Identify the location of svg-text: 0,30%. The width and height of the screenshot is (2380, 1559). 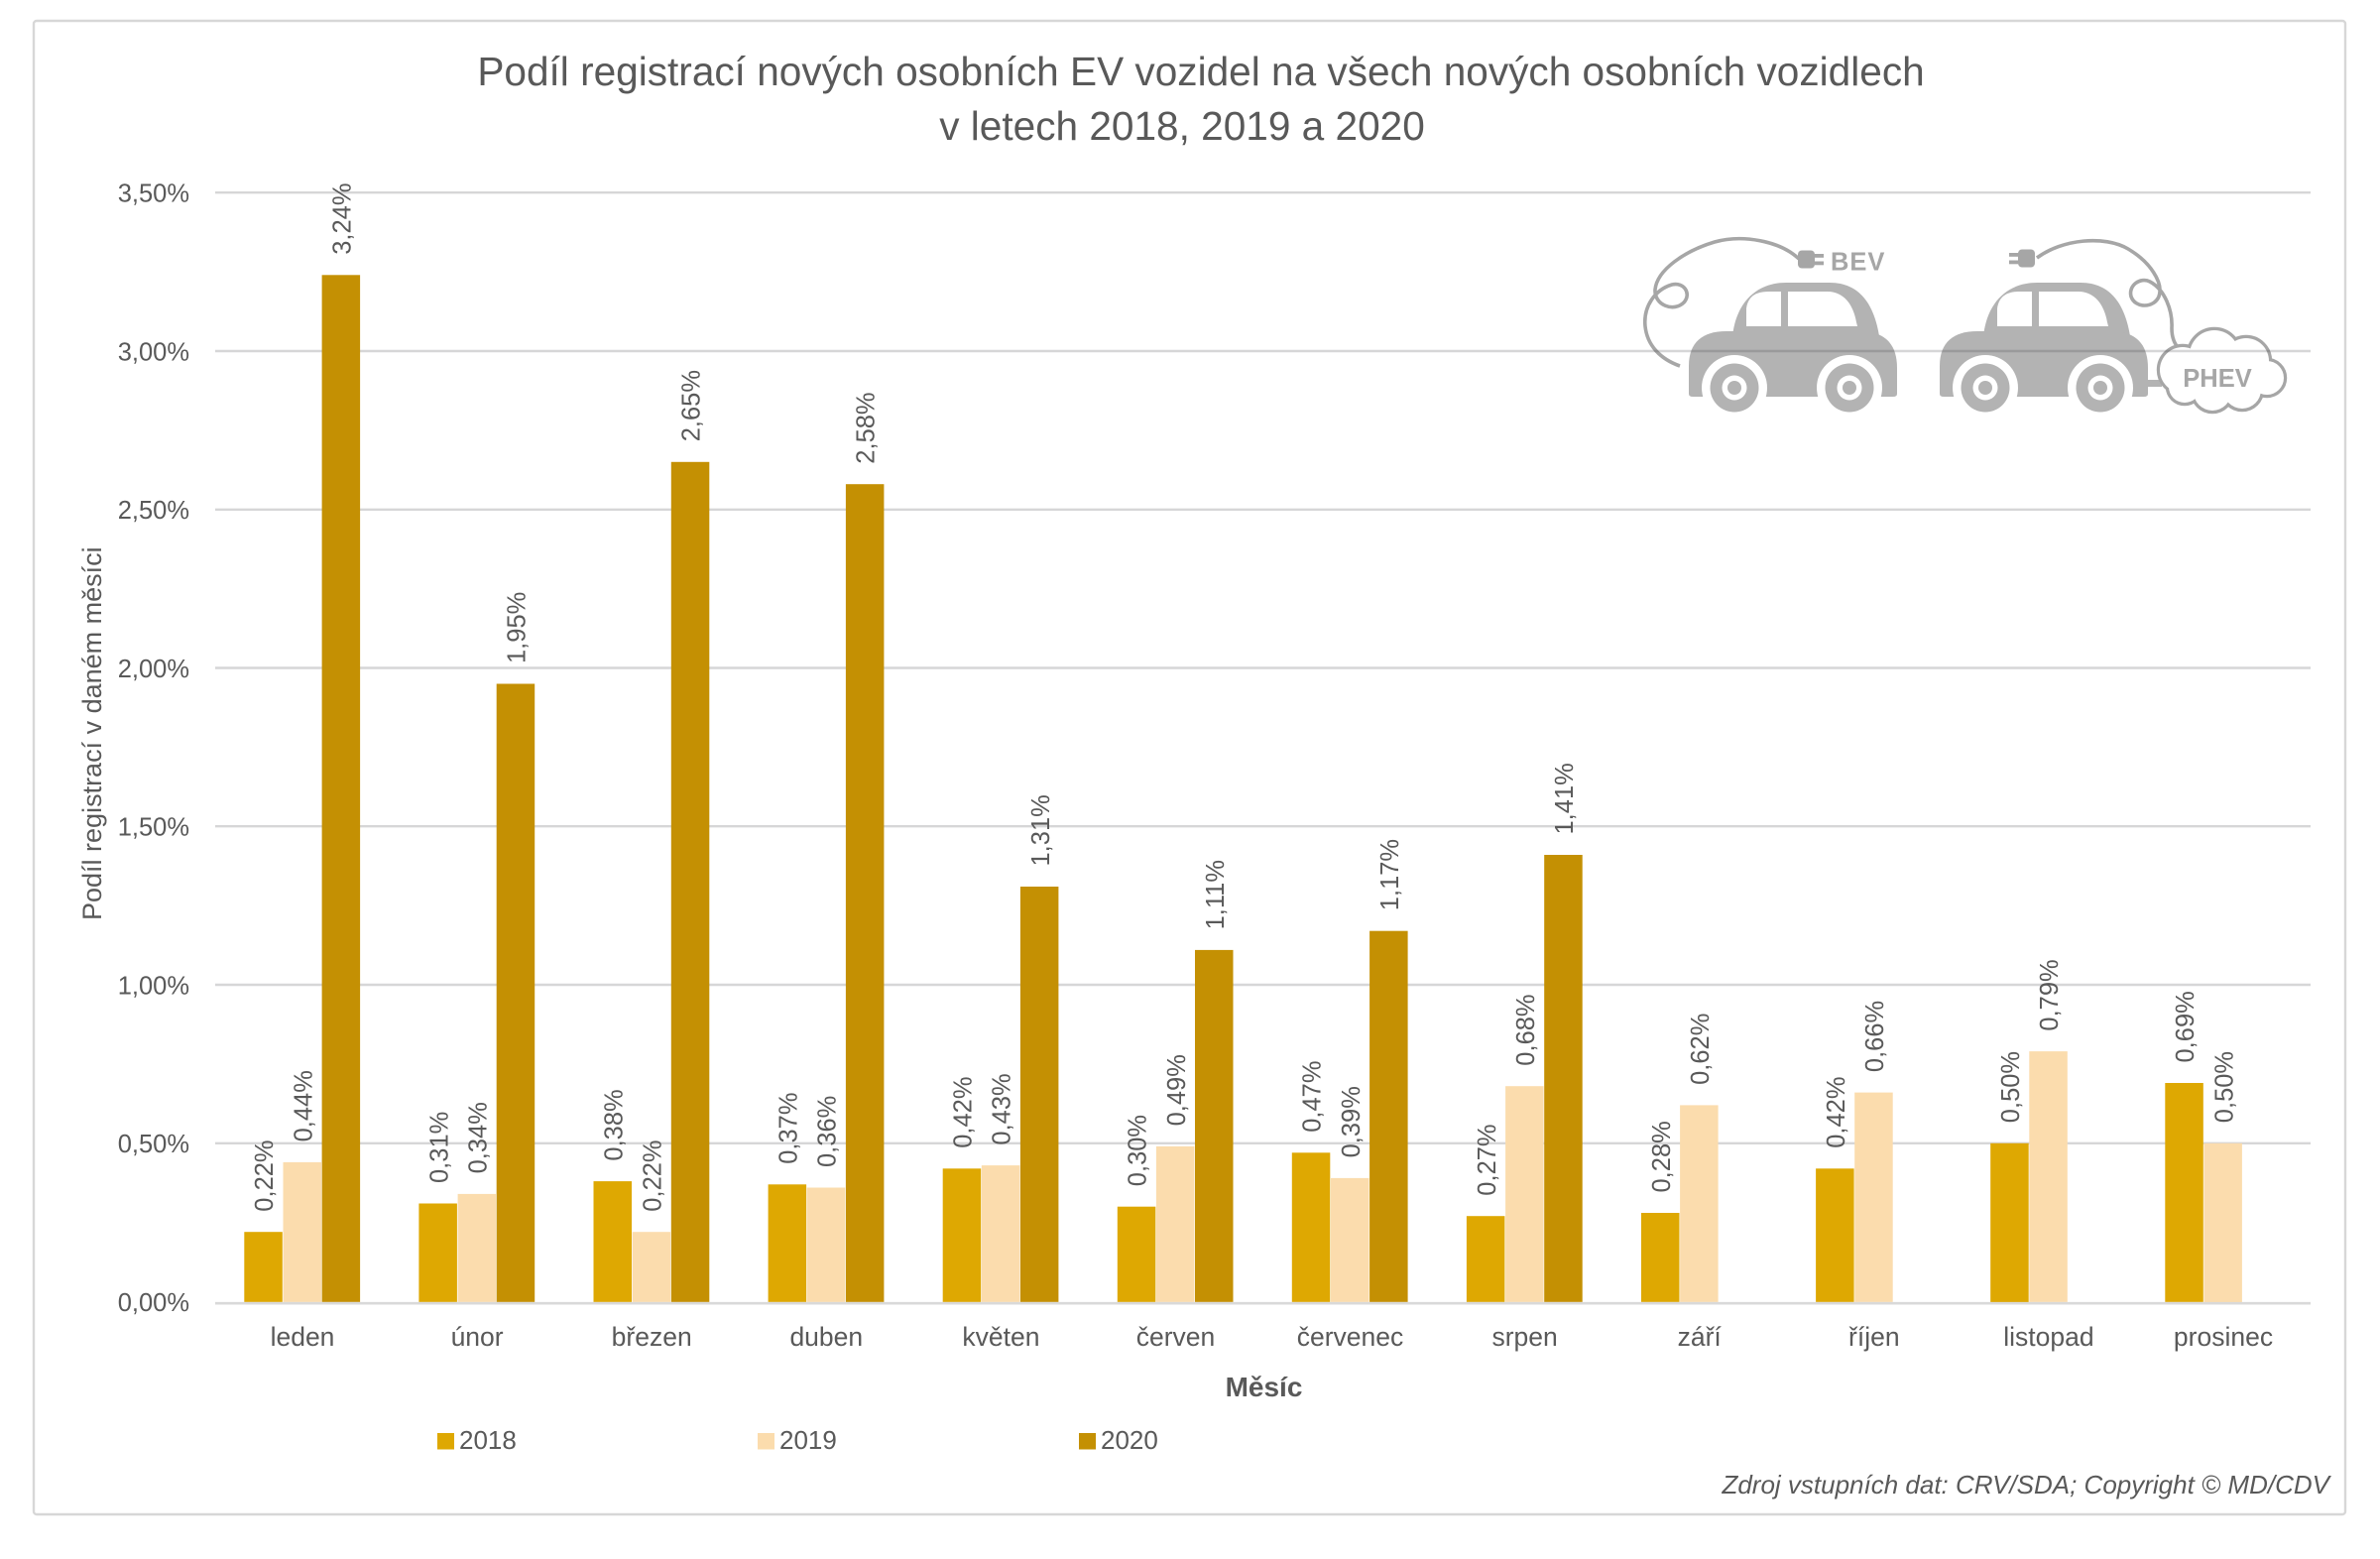
(1138, 1150).